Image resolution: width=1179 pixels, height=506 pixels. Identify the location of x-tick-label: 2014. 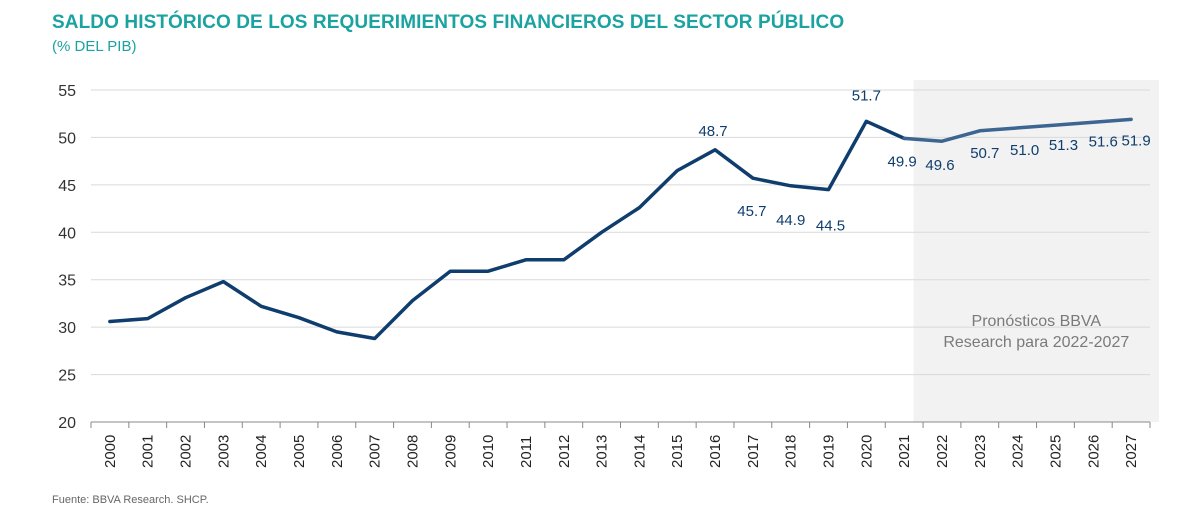
(639, 451).